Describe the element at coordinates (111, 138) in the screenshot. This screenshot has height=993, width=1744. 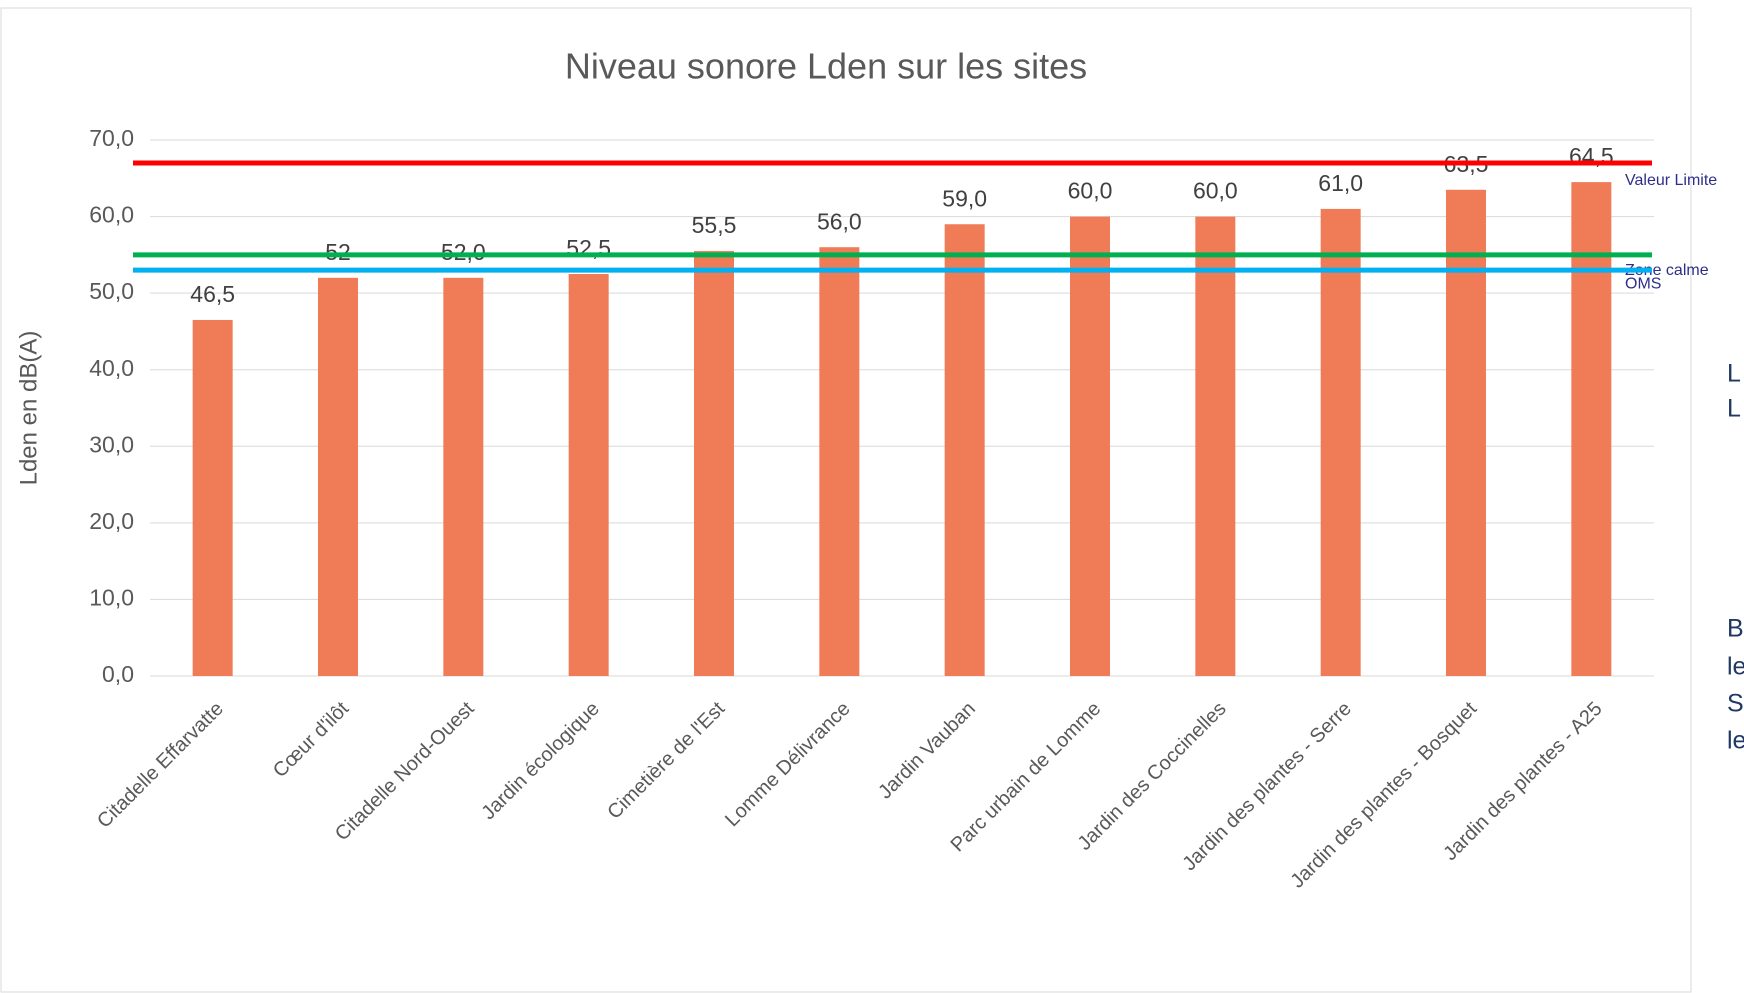
I see `y-tick-label: 70,0` at that location.